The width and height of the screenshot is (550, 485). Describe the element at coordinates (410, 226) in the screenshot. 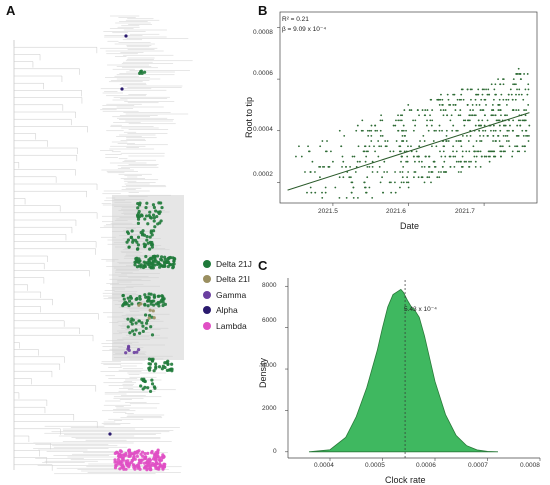

I see `plot-b-x-title: Date` at that location.